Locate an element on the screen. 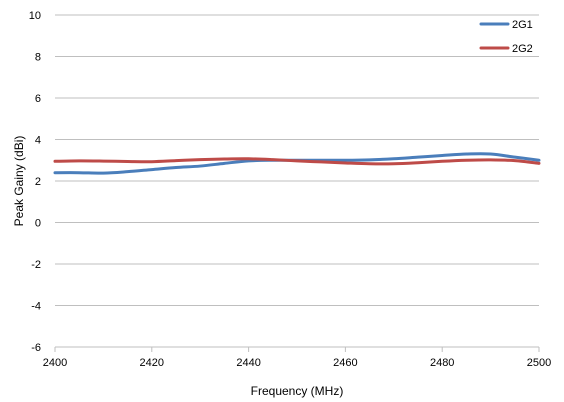  legend: 2G1 2G2 is located at coordinates (506, 37).